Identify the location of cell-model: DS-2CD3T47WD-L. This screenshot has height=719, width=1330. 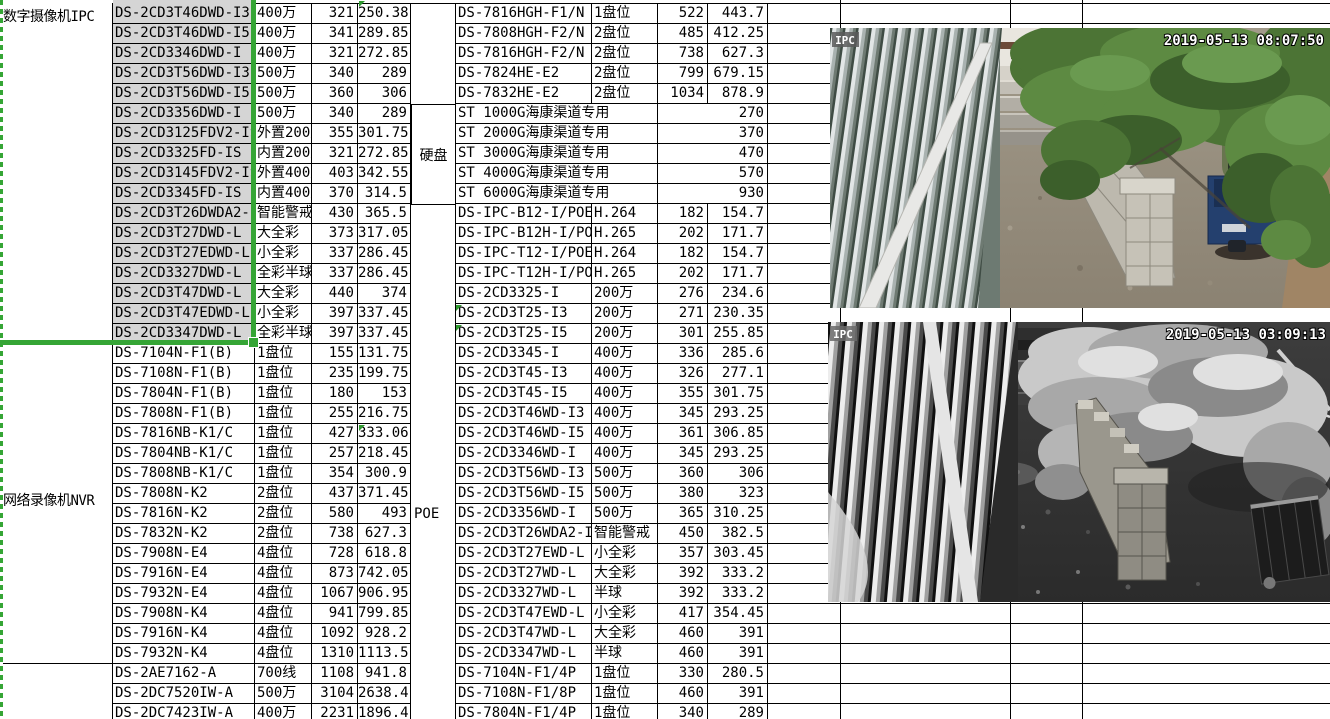
(523, 634).